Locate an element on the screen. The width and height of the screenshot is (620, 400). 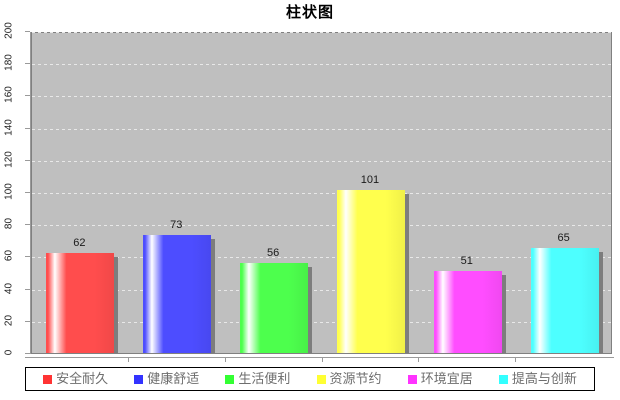
legend-item: 提高与创新 is located at coordinates (537, 378).